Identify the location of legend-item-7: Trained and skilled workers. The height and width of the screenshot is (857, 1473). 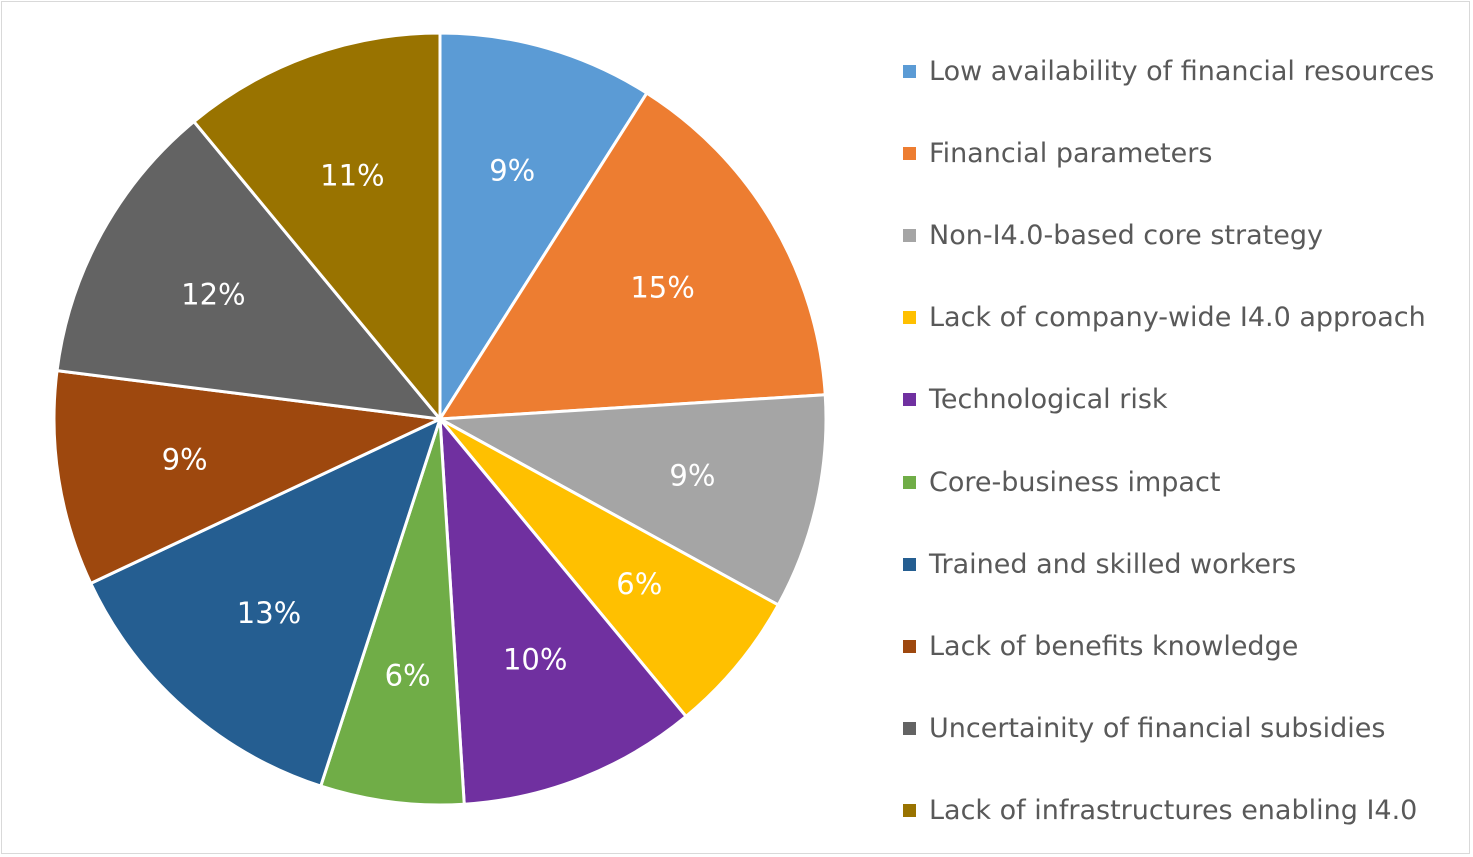
(1099, 564).